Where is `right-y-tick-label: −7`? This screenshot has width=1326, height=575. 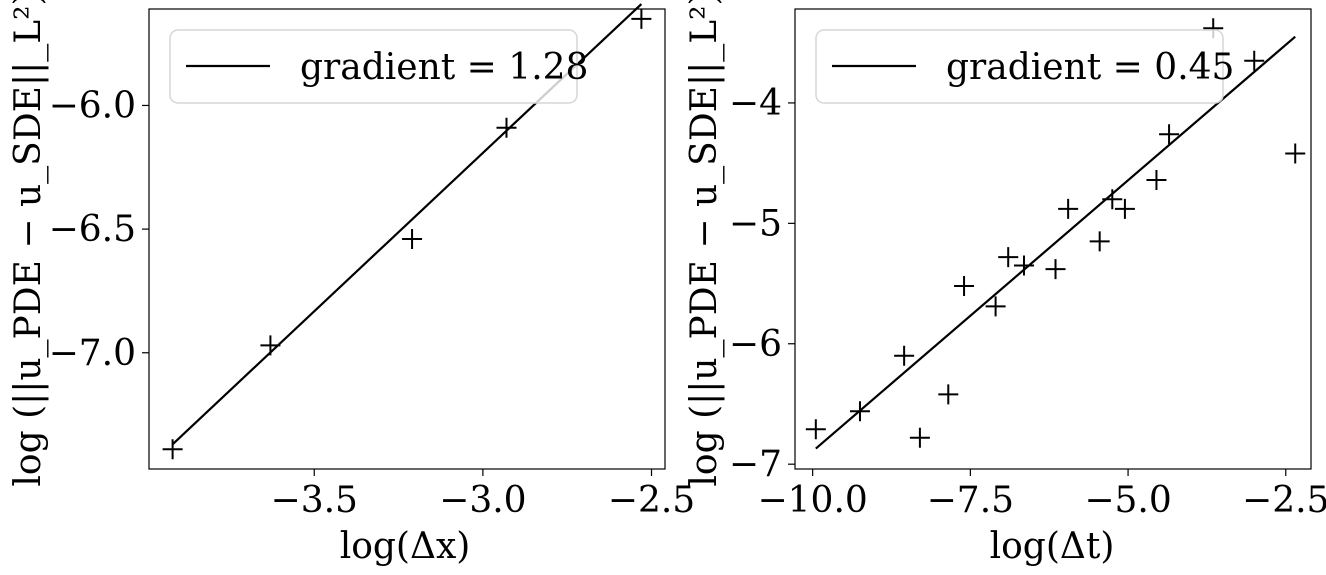
right-y-tick-label: −7 is located at coordinates (755, 464).